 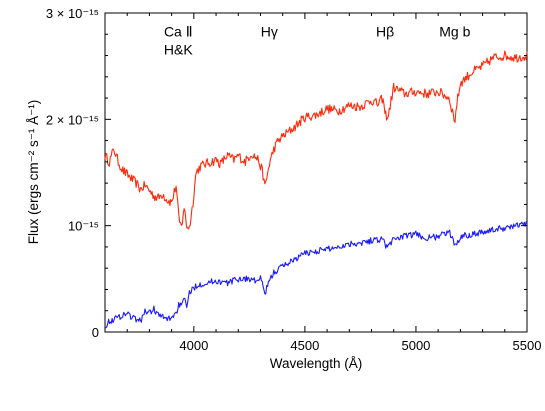 What do you see at coordinates (304, 345) in the screenshot?
I see `x-tick-label: 4500` at bounding box center [304, 345].